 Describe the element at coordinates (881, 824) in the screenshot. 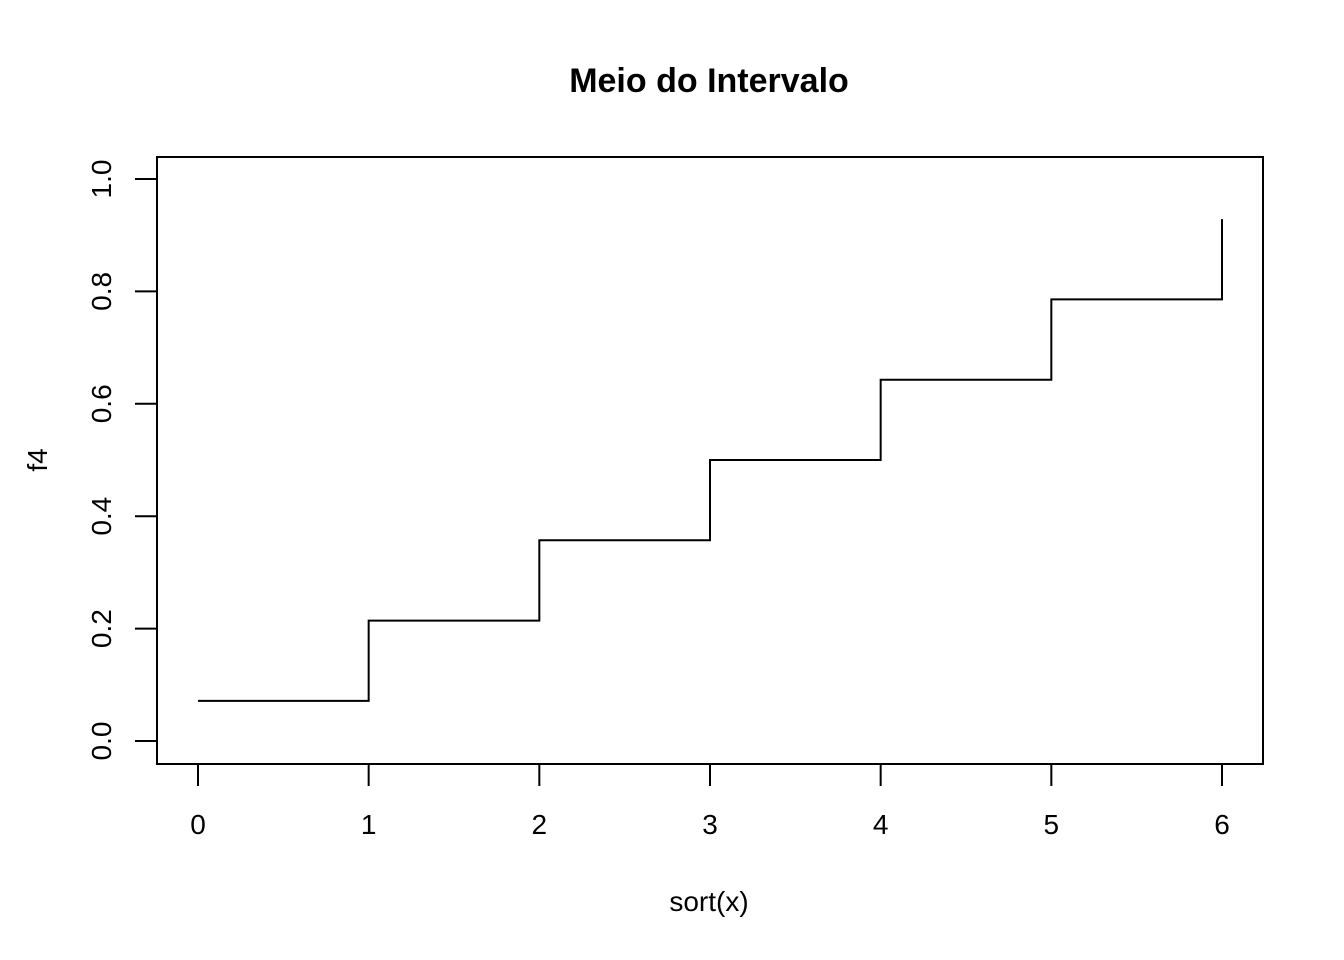

I see `x-tick-label: 4` at that location.